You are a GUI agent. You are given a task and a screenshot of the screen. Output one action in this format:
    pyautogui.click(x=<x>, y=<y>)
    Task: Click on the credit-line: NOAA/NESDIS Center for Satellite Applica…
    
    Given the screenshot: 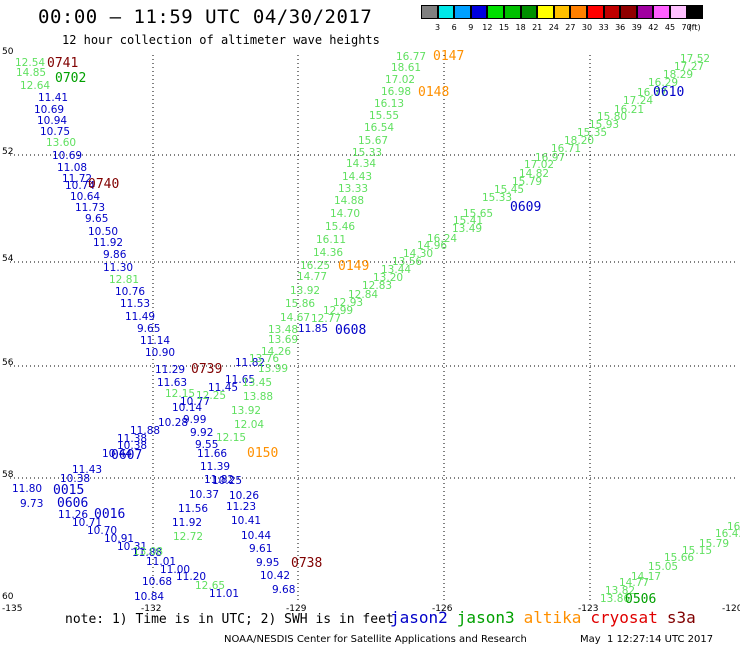 What is the action you would take?
    pyautogui.click(x=375, y=639)
    